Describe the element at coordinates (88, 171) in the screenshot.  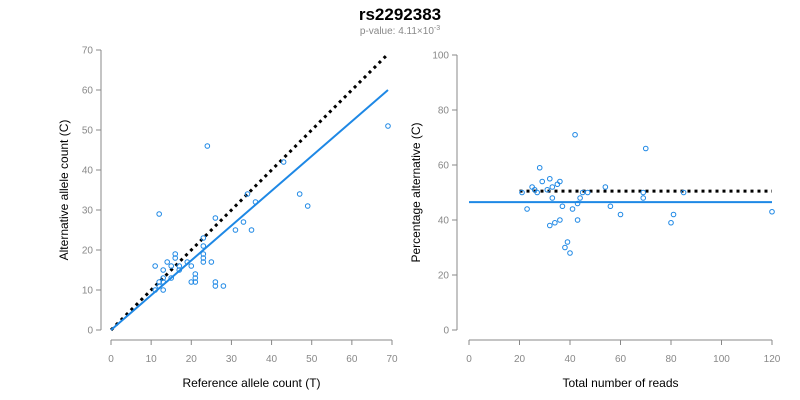
I see `left-y-tick-label: 40` at that location.